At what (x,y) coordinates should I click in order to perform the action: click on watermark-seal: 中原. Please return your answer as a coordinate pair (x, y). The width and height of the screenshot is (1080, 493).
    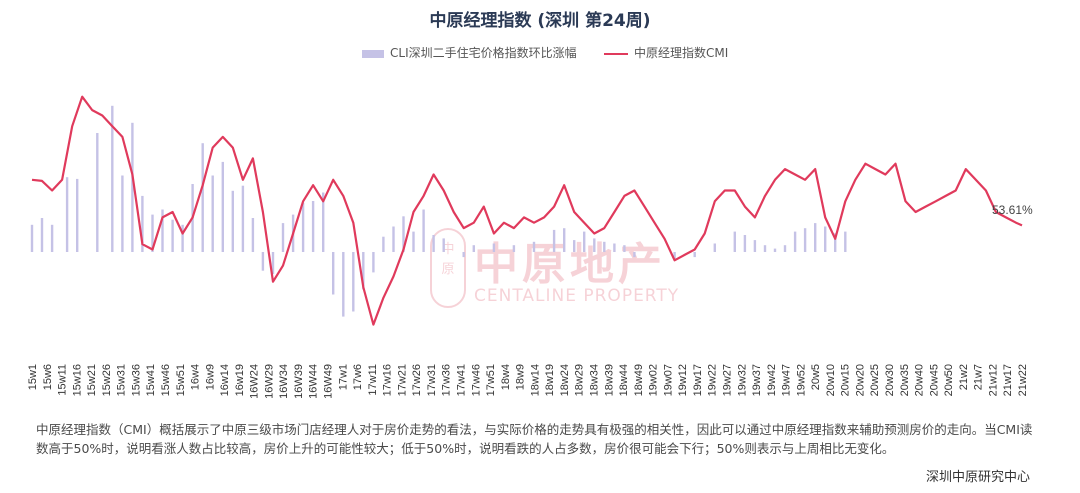
    Looking at the image, I should click on (448, 268).